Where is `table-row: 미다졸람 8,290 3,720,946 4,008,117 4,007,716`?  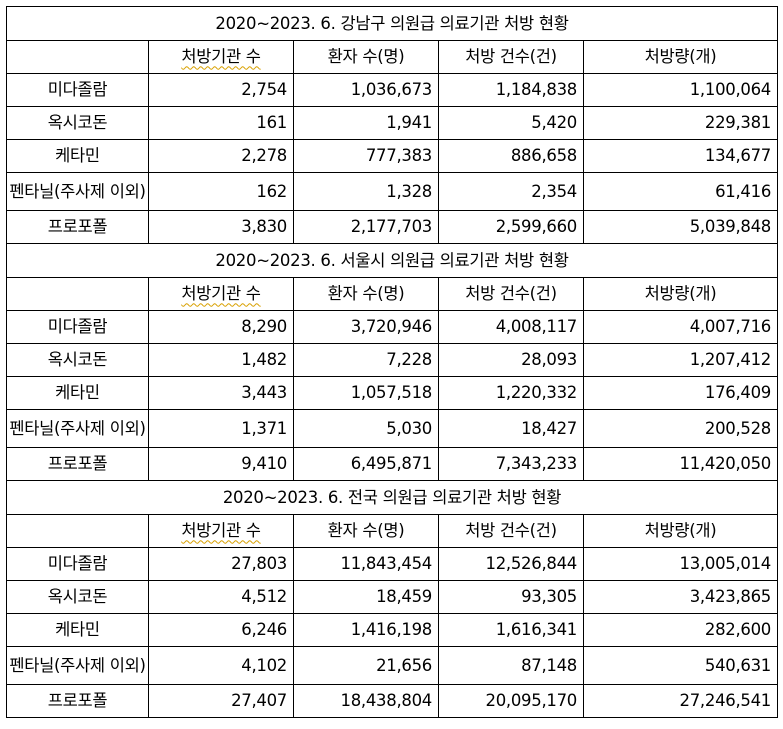 table-row: 미다졸람 8,290 3,720,946 4,008,117 4,007,716 is located at coordinates (392, 327).